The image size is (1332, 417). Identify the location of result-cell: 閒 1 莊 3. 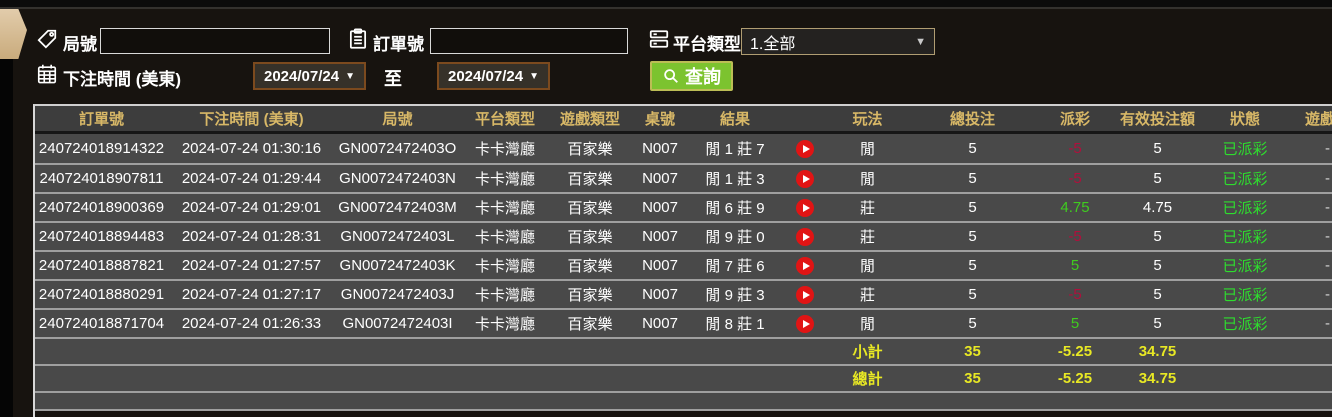
(735, 179).